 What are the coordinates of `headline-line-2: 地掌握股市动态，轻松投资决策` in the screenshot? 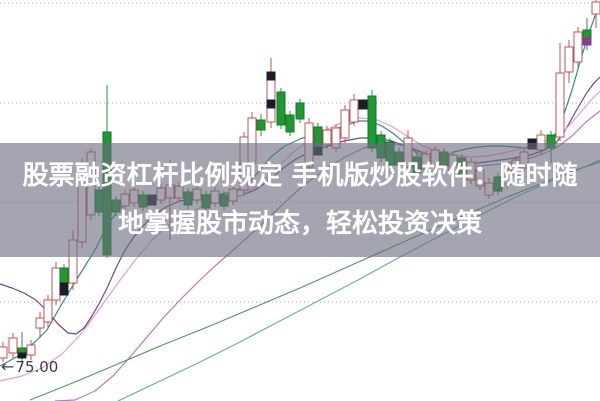 It's located at (299, 224).